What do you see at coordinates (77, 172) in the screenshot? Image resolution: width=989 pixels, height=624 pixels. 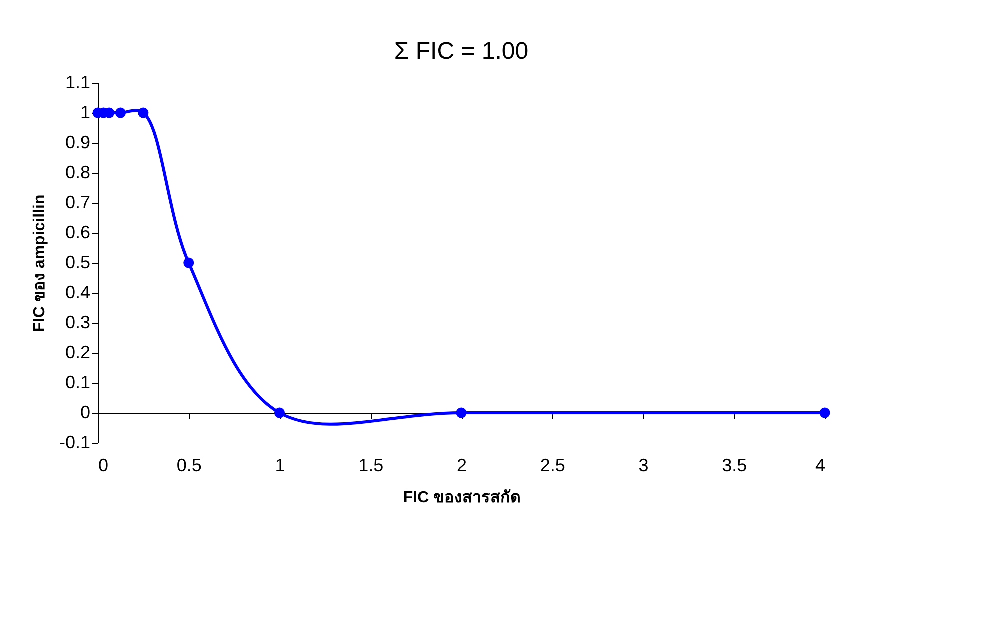 I see `y-tick-label: 0.8` at bounding box center [77, 172].